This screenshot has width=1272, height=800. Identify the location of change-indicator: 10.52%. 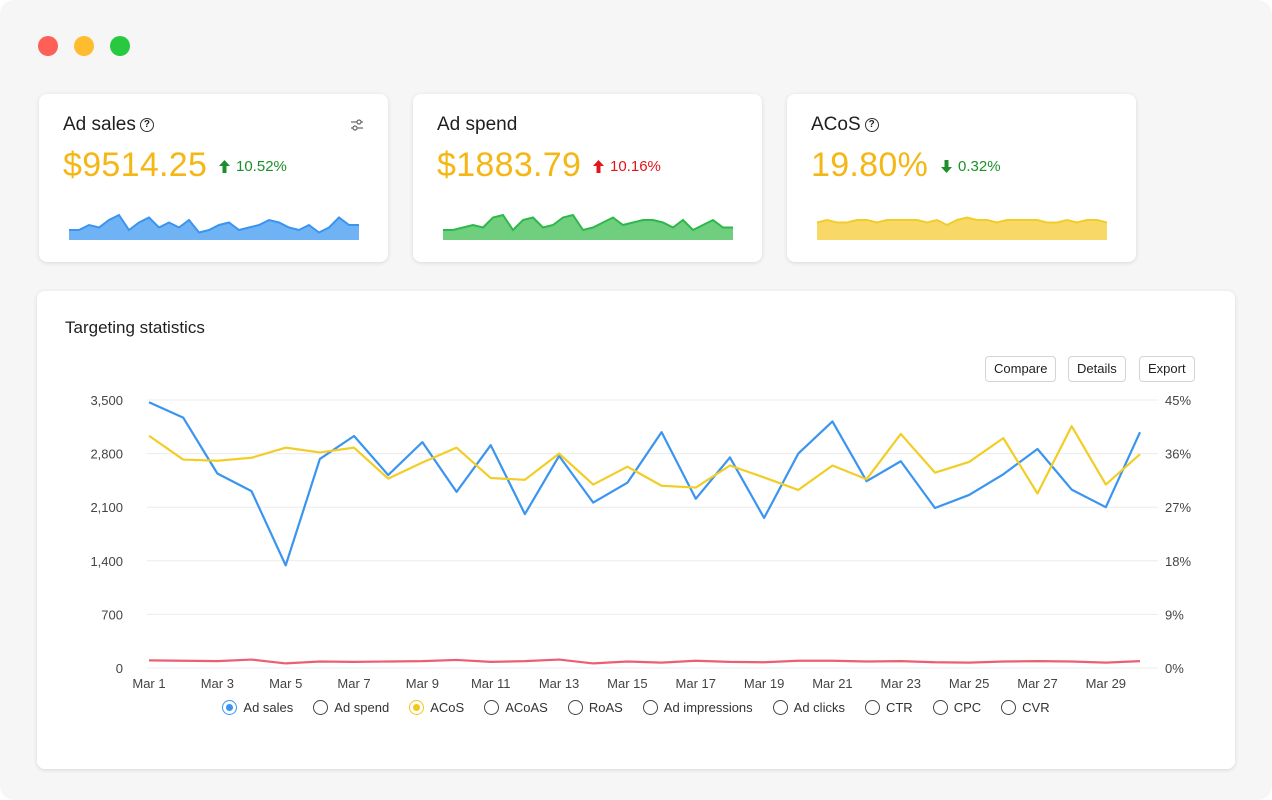
(253, 166).